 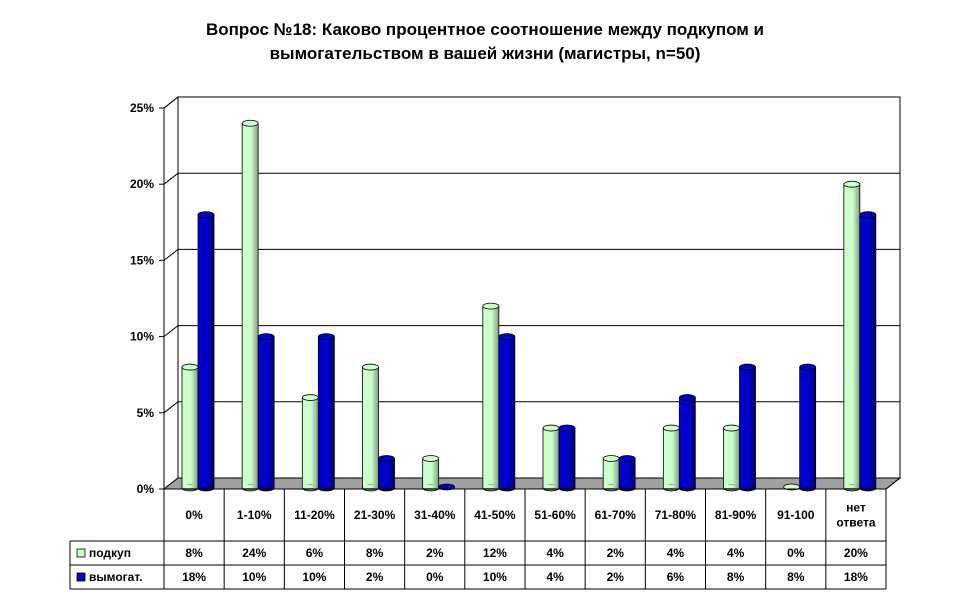 What do you see at coordinates (555, 515) in the screenshot?
I see `category-label: 51-60%` at bounding box center [555, 515].